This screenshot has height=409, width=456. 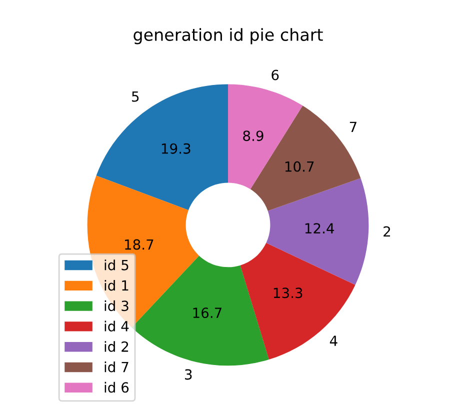 What do you see at coordinates (334, 341) in the screenshot?
I see `text: 4` at bounding box center [334, 341].